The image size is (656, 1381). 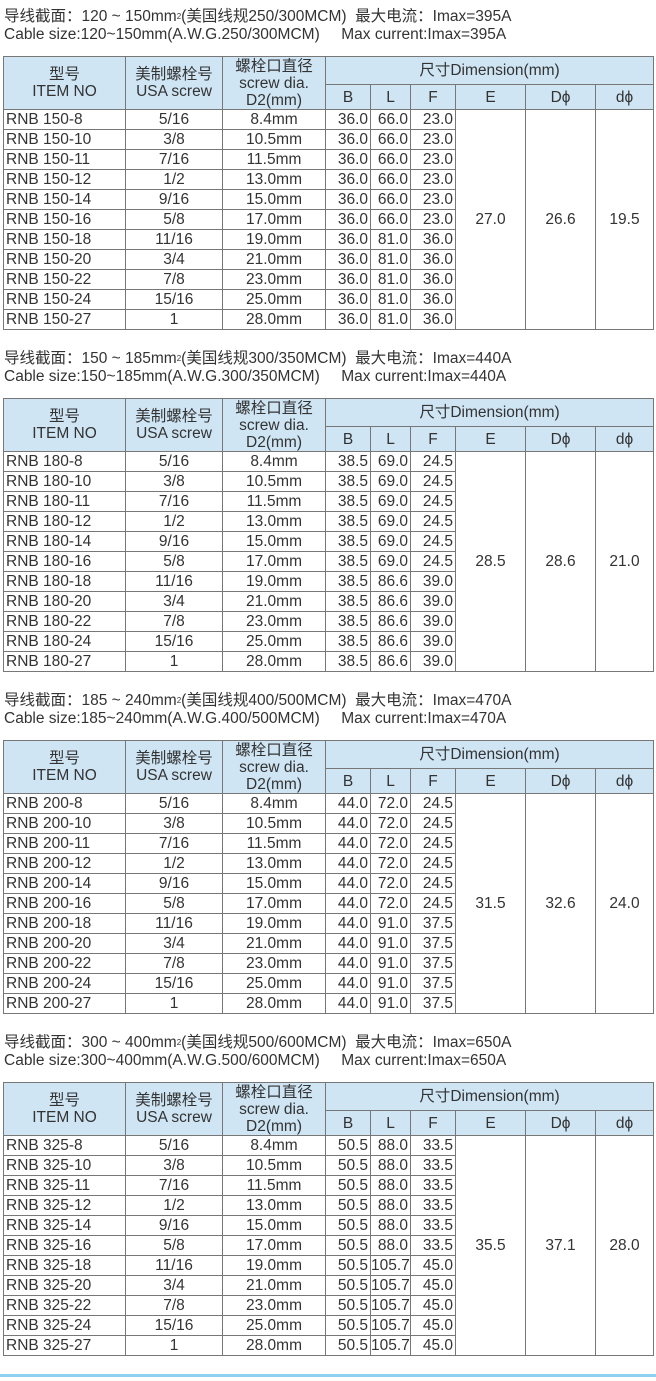 I want to click on header-L: L, so click(x=390, y=1123).